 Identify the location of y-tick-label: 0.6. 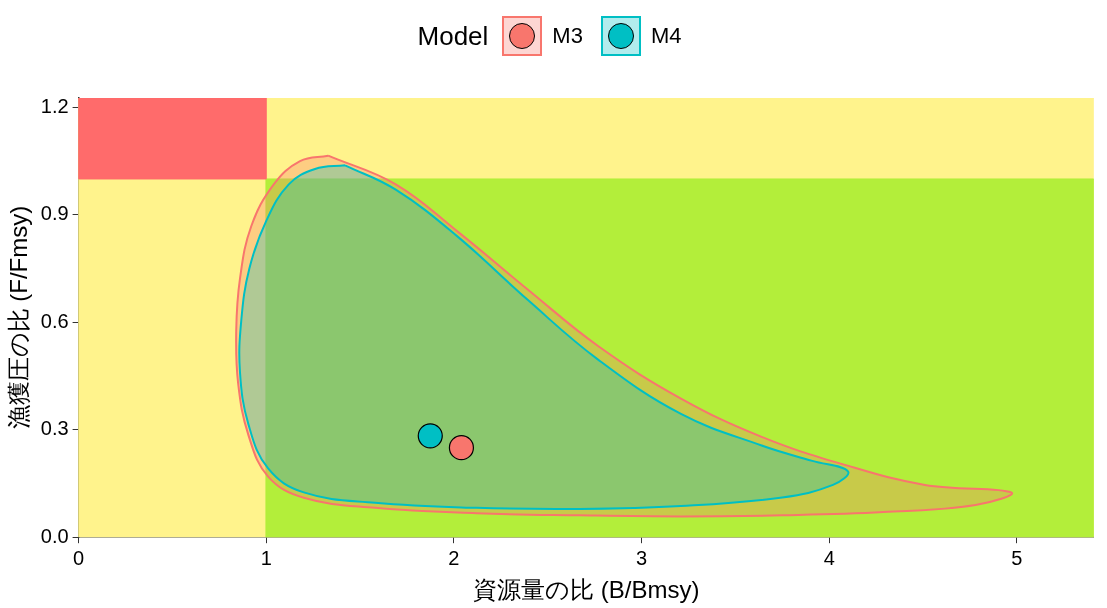
(54, 320).